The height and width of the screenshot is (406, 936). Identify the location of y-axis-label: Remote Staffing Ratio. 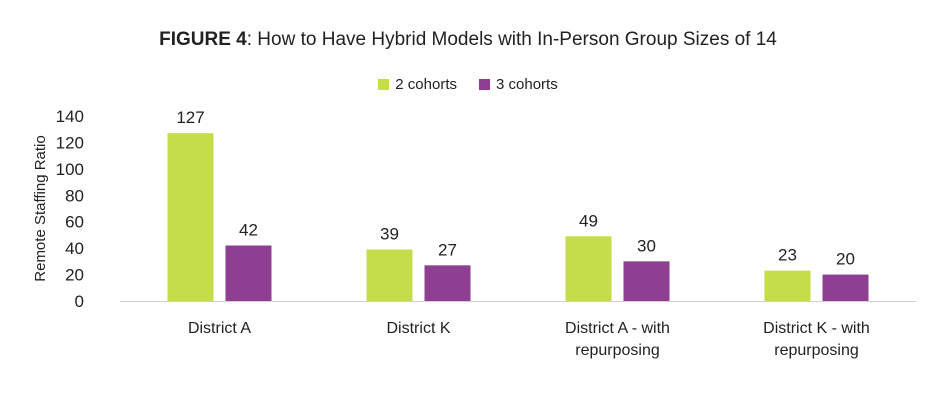
(40, 208).